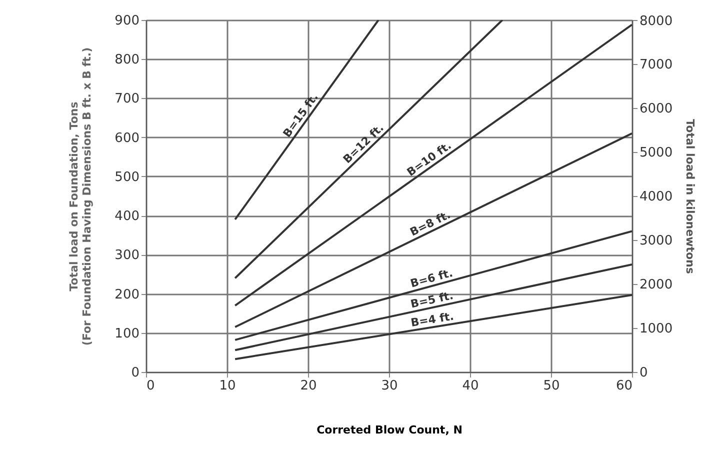 Image resolution: width=711 pixels, height=459 pixels. Describe the element at coordinates (656, 21) in the screenshot. I see `y2-tick-label: 8000` at that location.